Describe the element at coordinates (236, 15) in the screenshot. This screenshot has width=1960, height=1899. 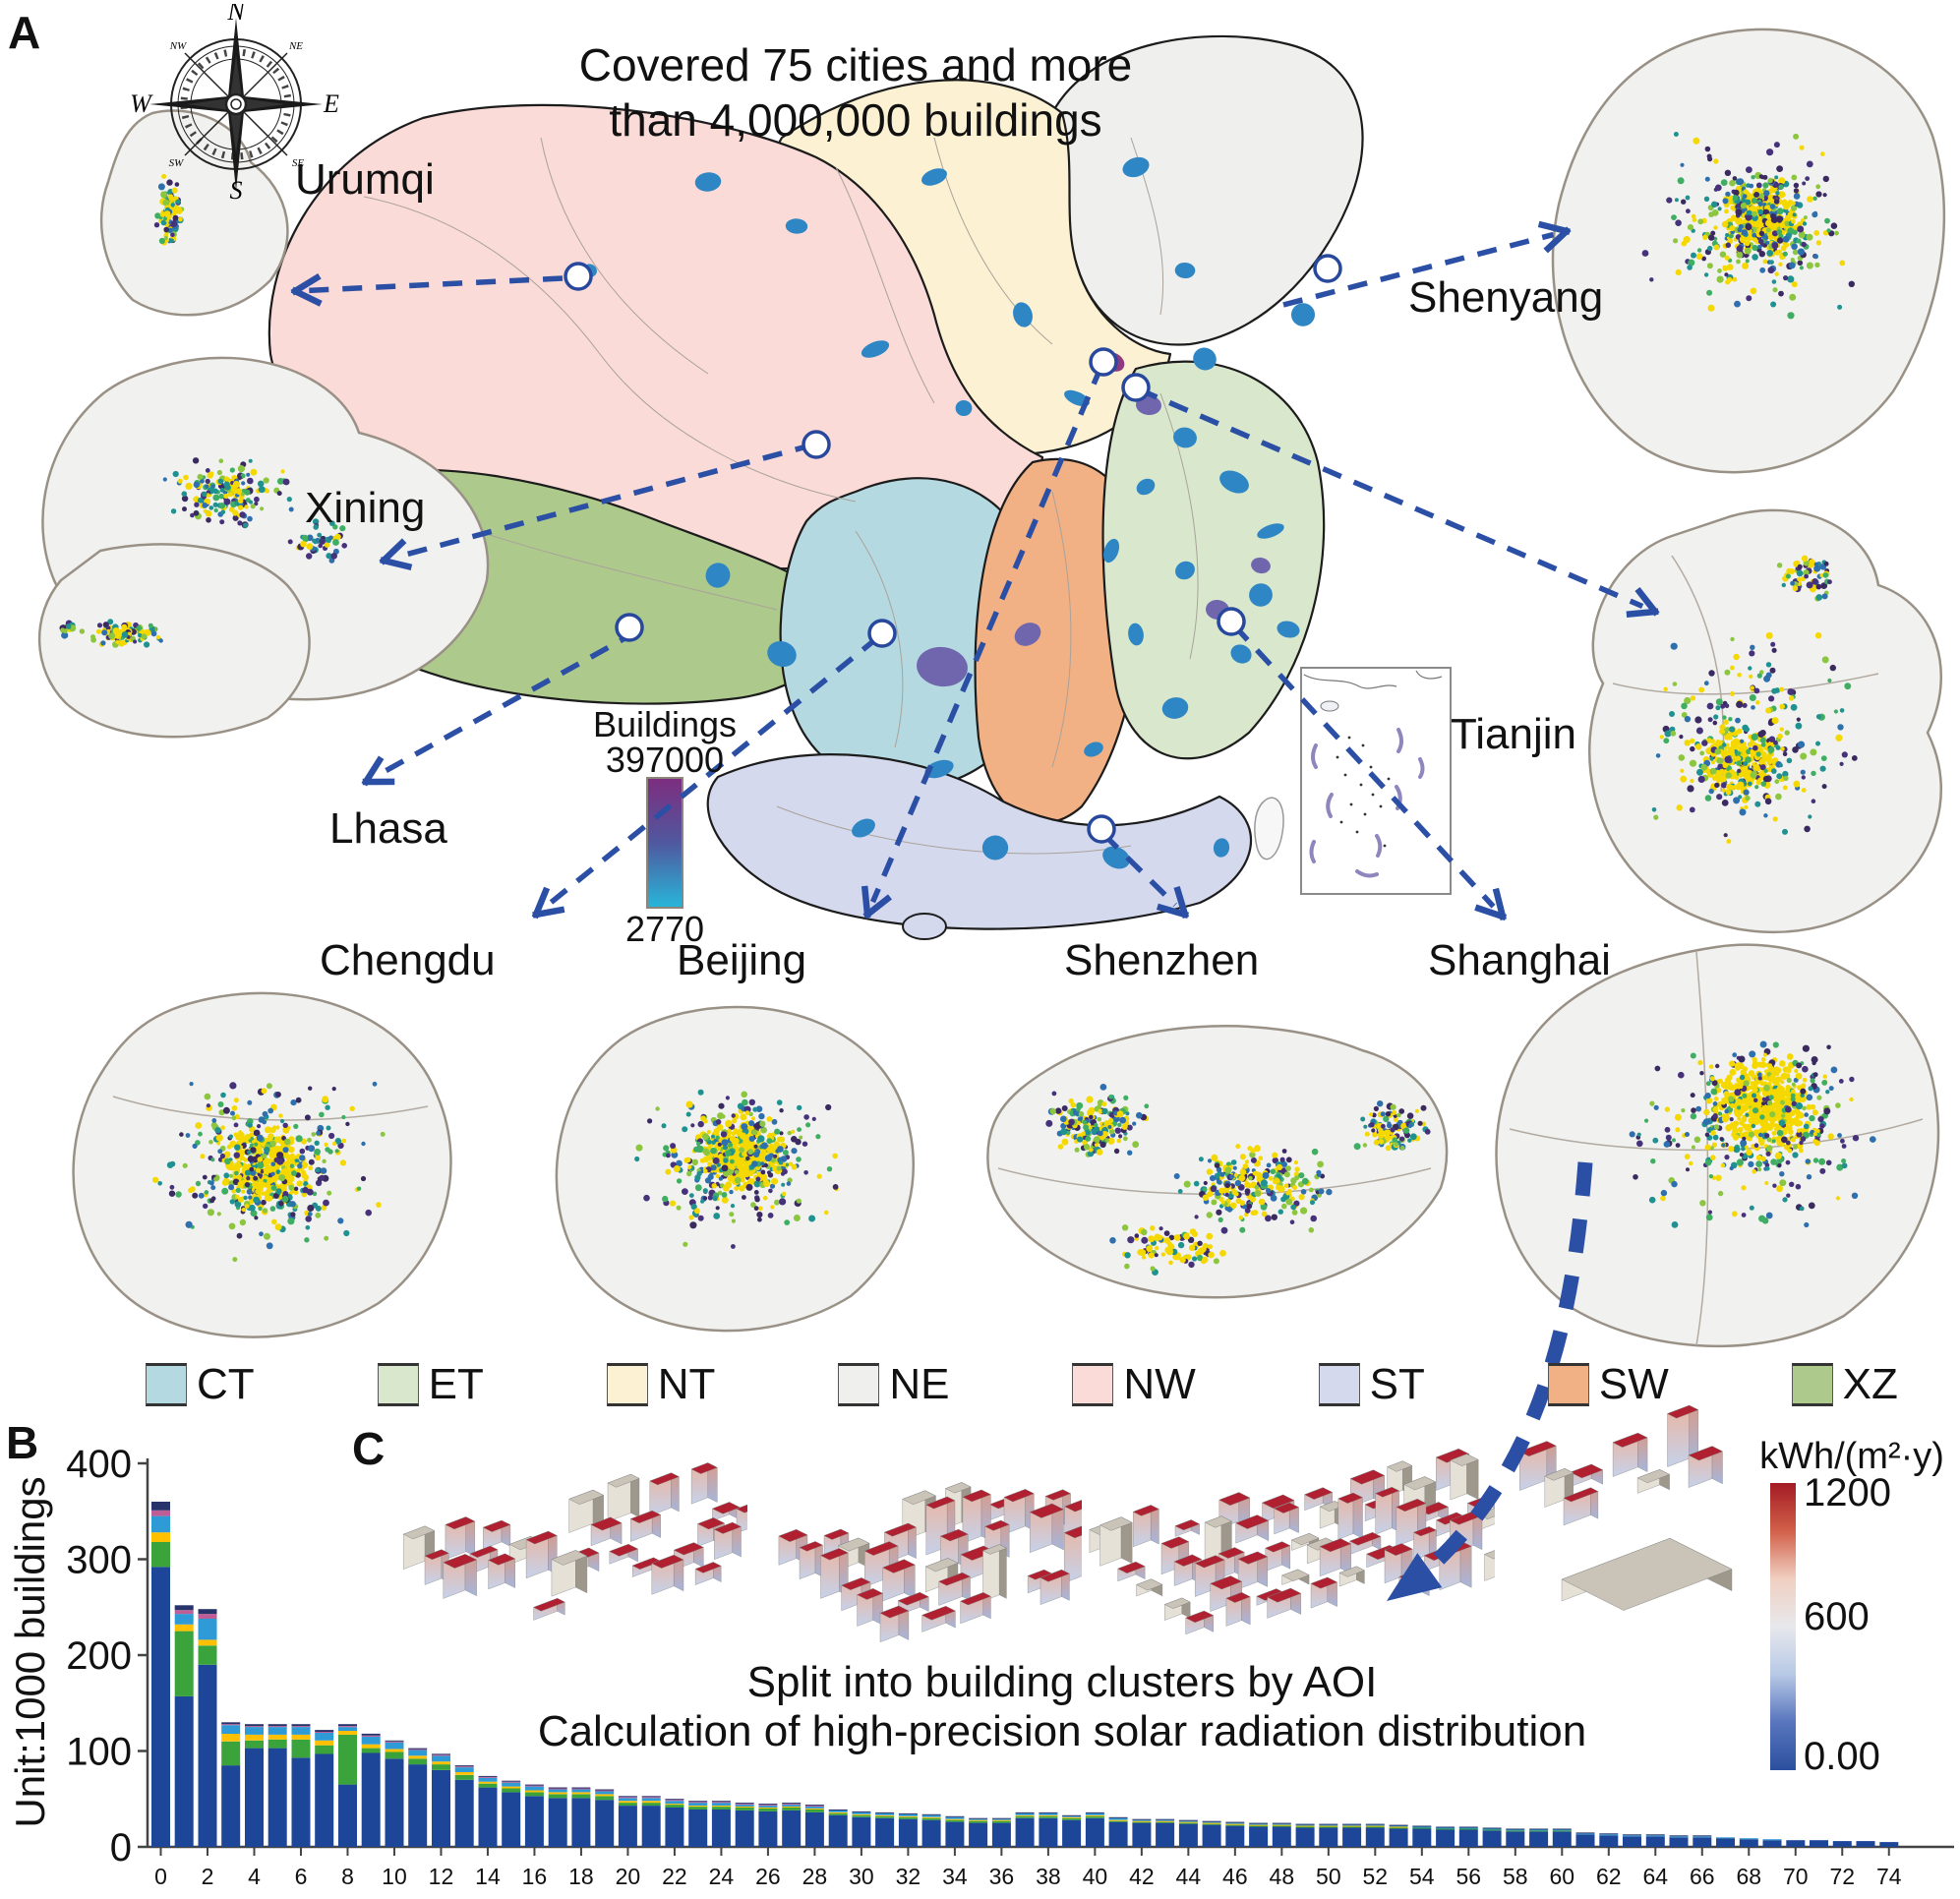
I see `compass-n-label: N` at that location.